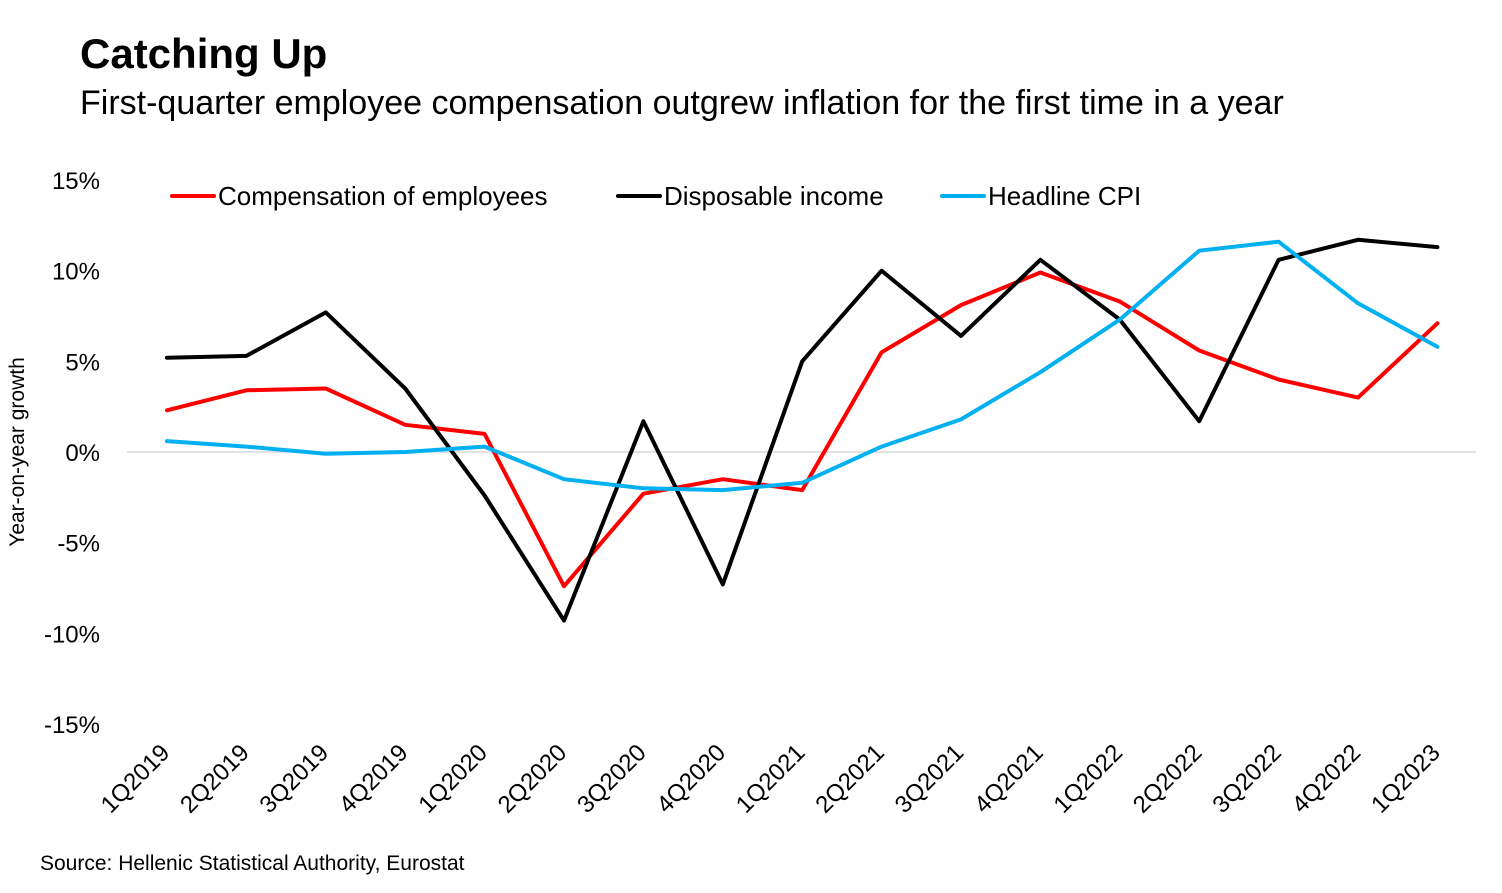 The width and height of the screenshot is (1502, 893). Describe the element at coordinates (1064, 196) in the screenshot. I see `legend-label-headline-cpi: Headline CPI` at that location.